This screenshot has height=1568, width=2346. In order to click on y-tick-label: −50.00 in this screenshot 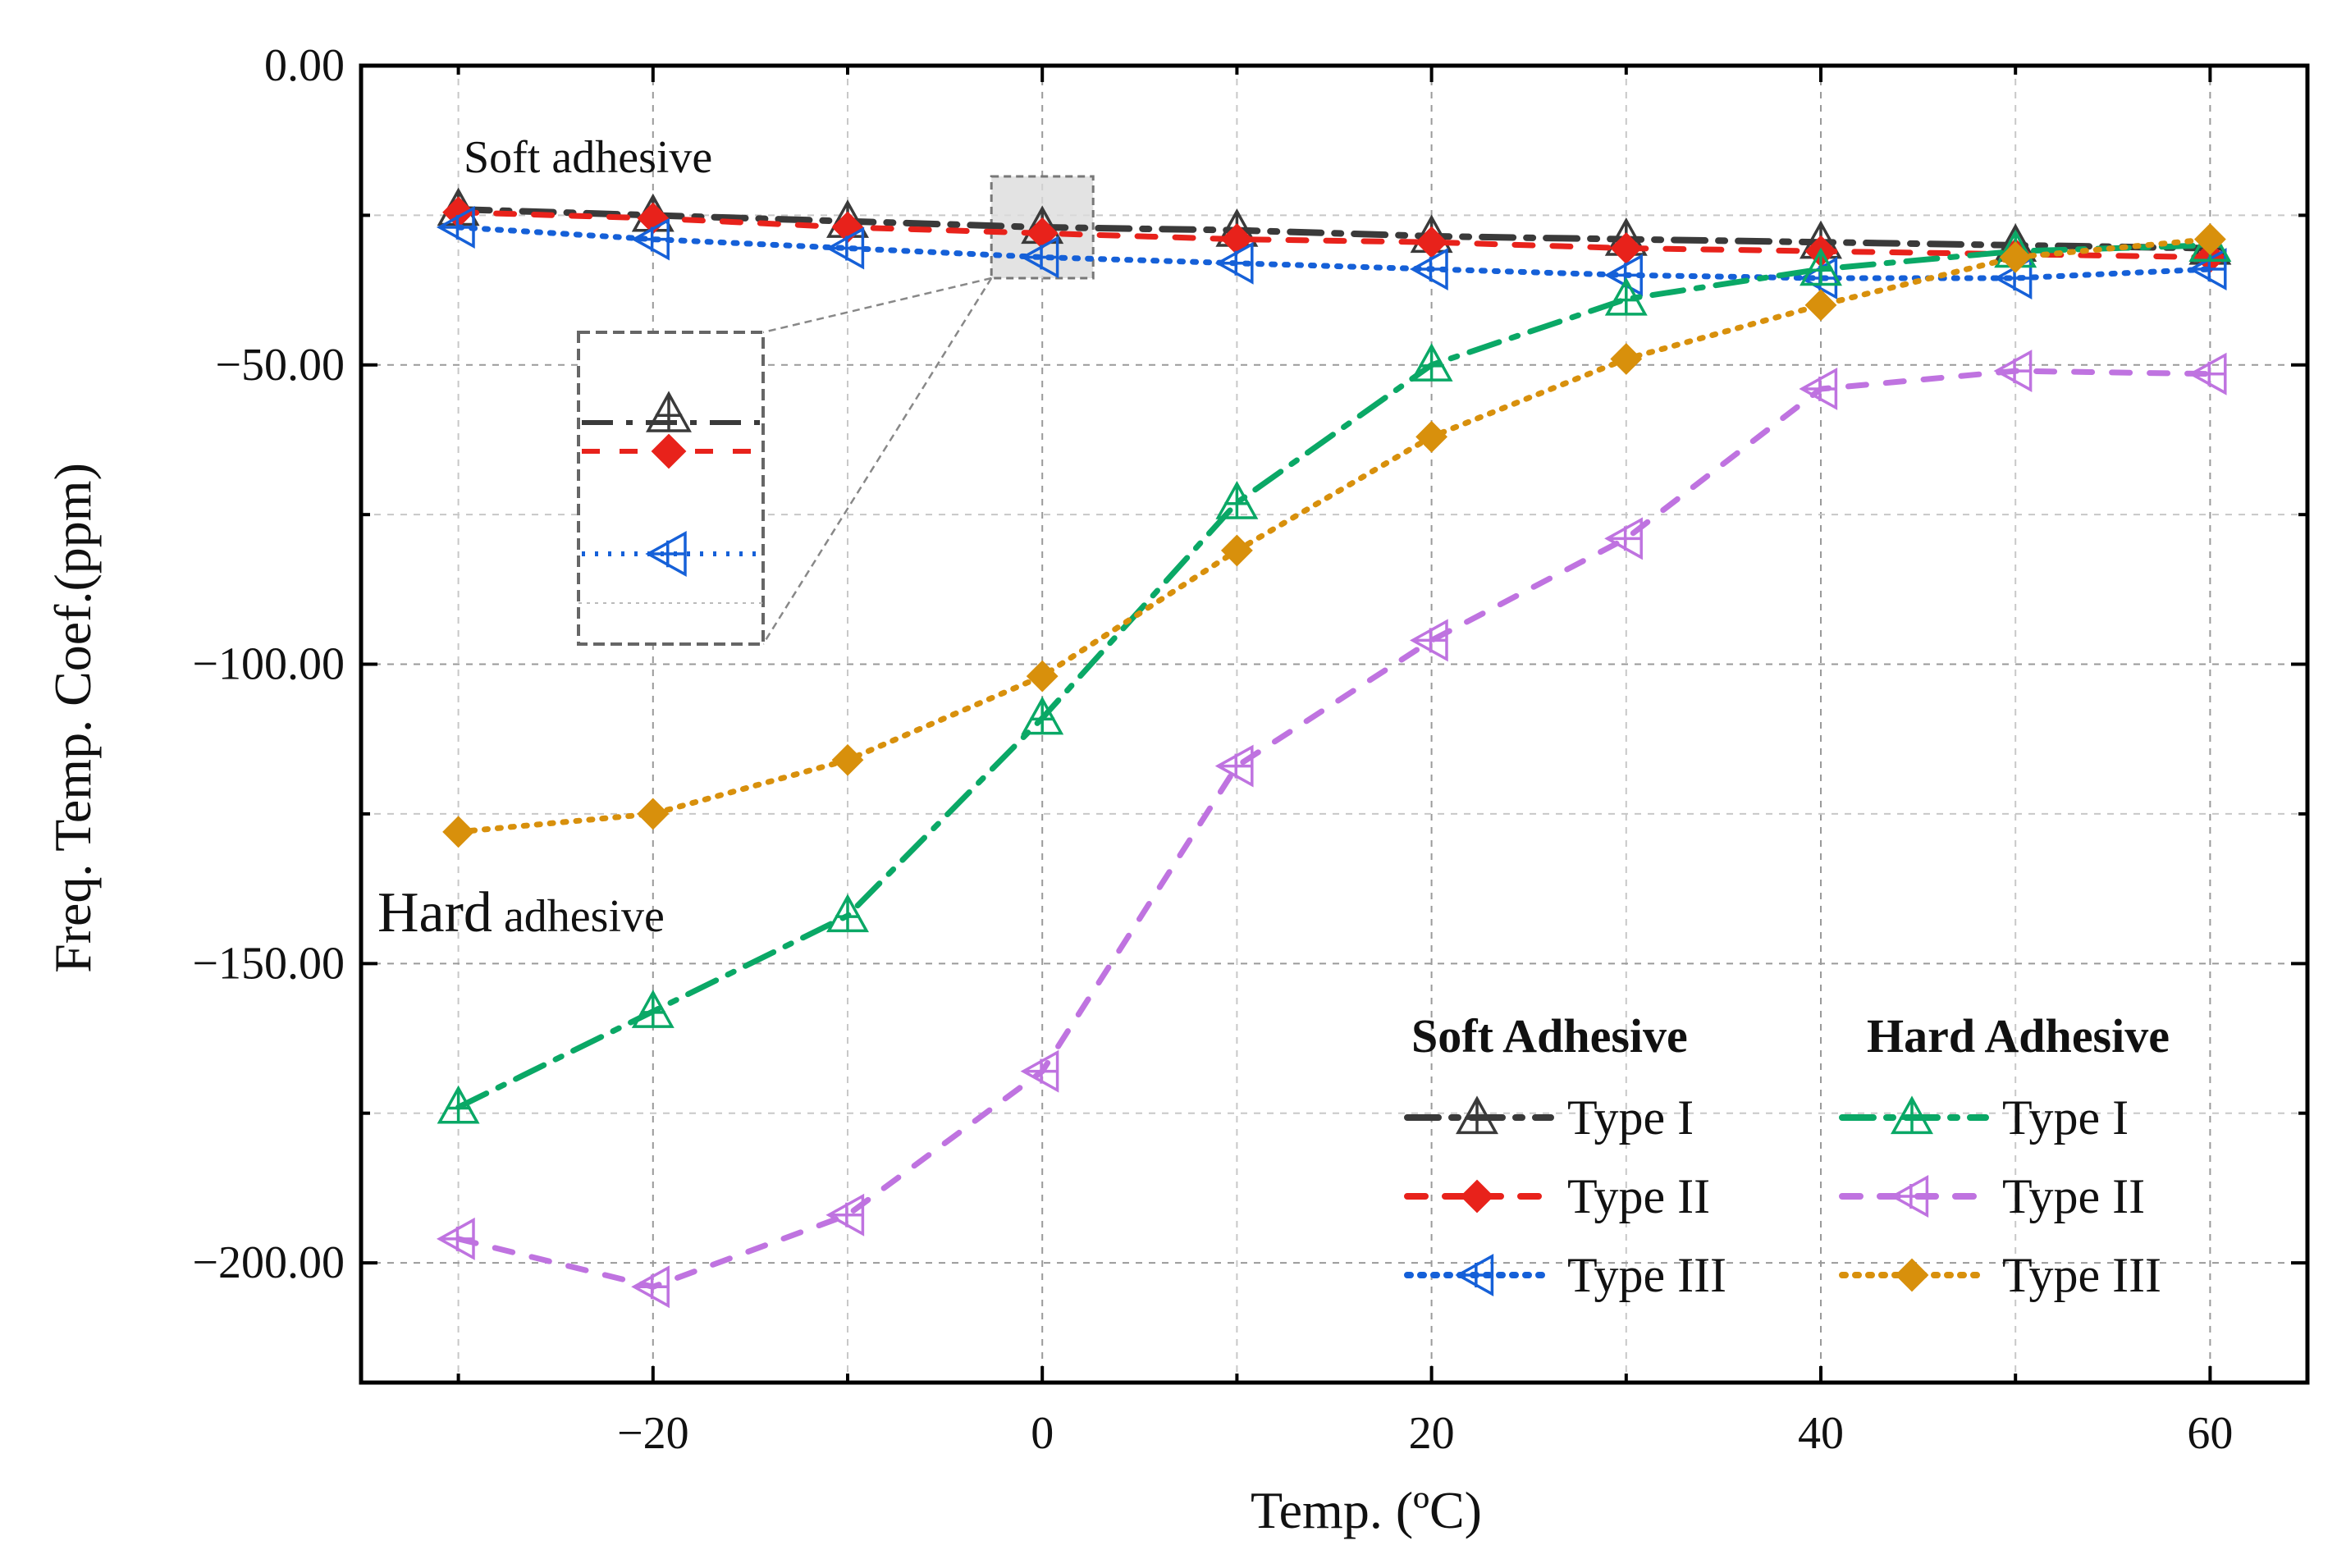, I will do `click(280, 365)`.